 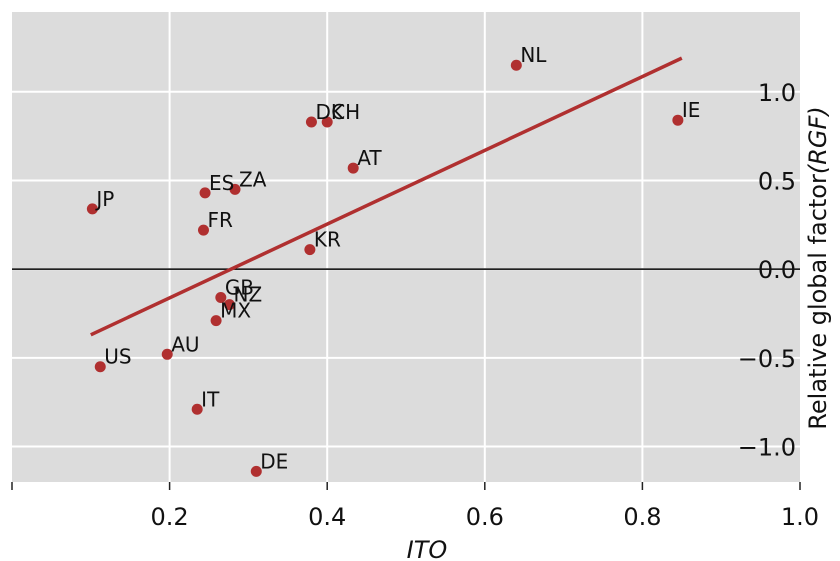 I want to click on point-nl, so click(x=516, y=65).